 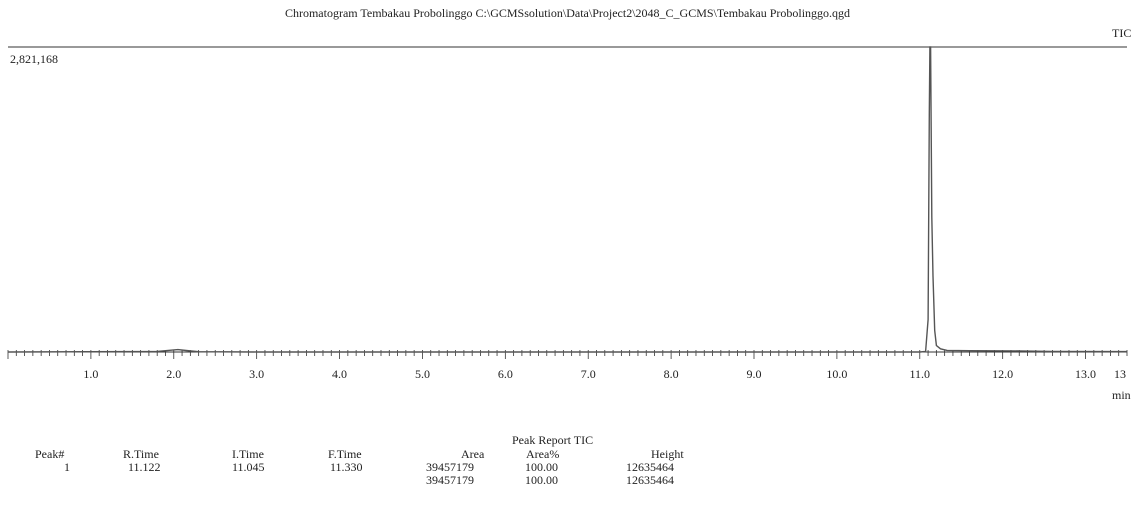 What do you see at coordinates (346, 467) in the screenshot?
I see `cell-ftime: 11.330` at bounding box center [346, 467].